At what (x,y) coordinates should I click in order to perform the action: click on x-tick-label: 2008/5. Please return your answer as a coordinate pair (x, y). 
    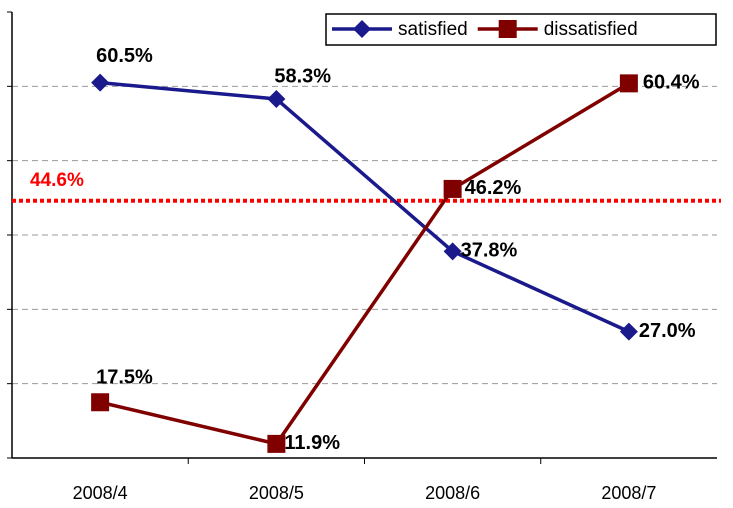
    Looking at the image, I should click on (276, 493).